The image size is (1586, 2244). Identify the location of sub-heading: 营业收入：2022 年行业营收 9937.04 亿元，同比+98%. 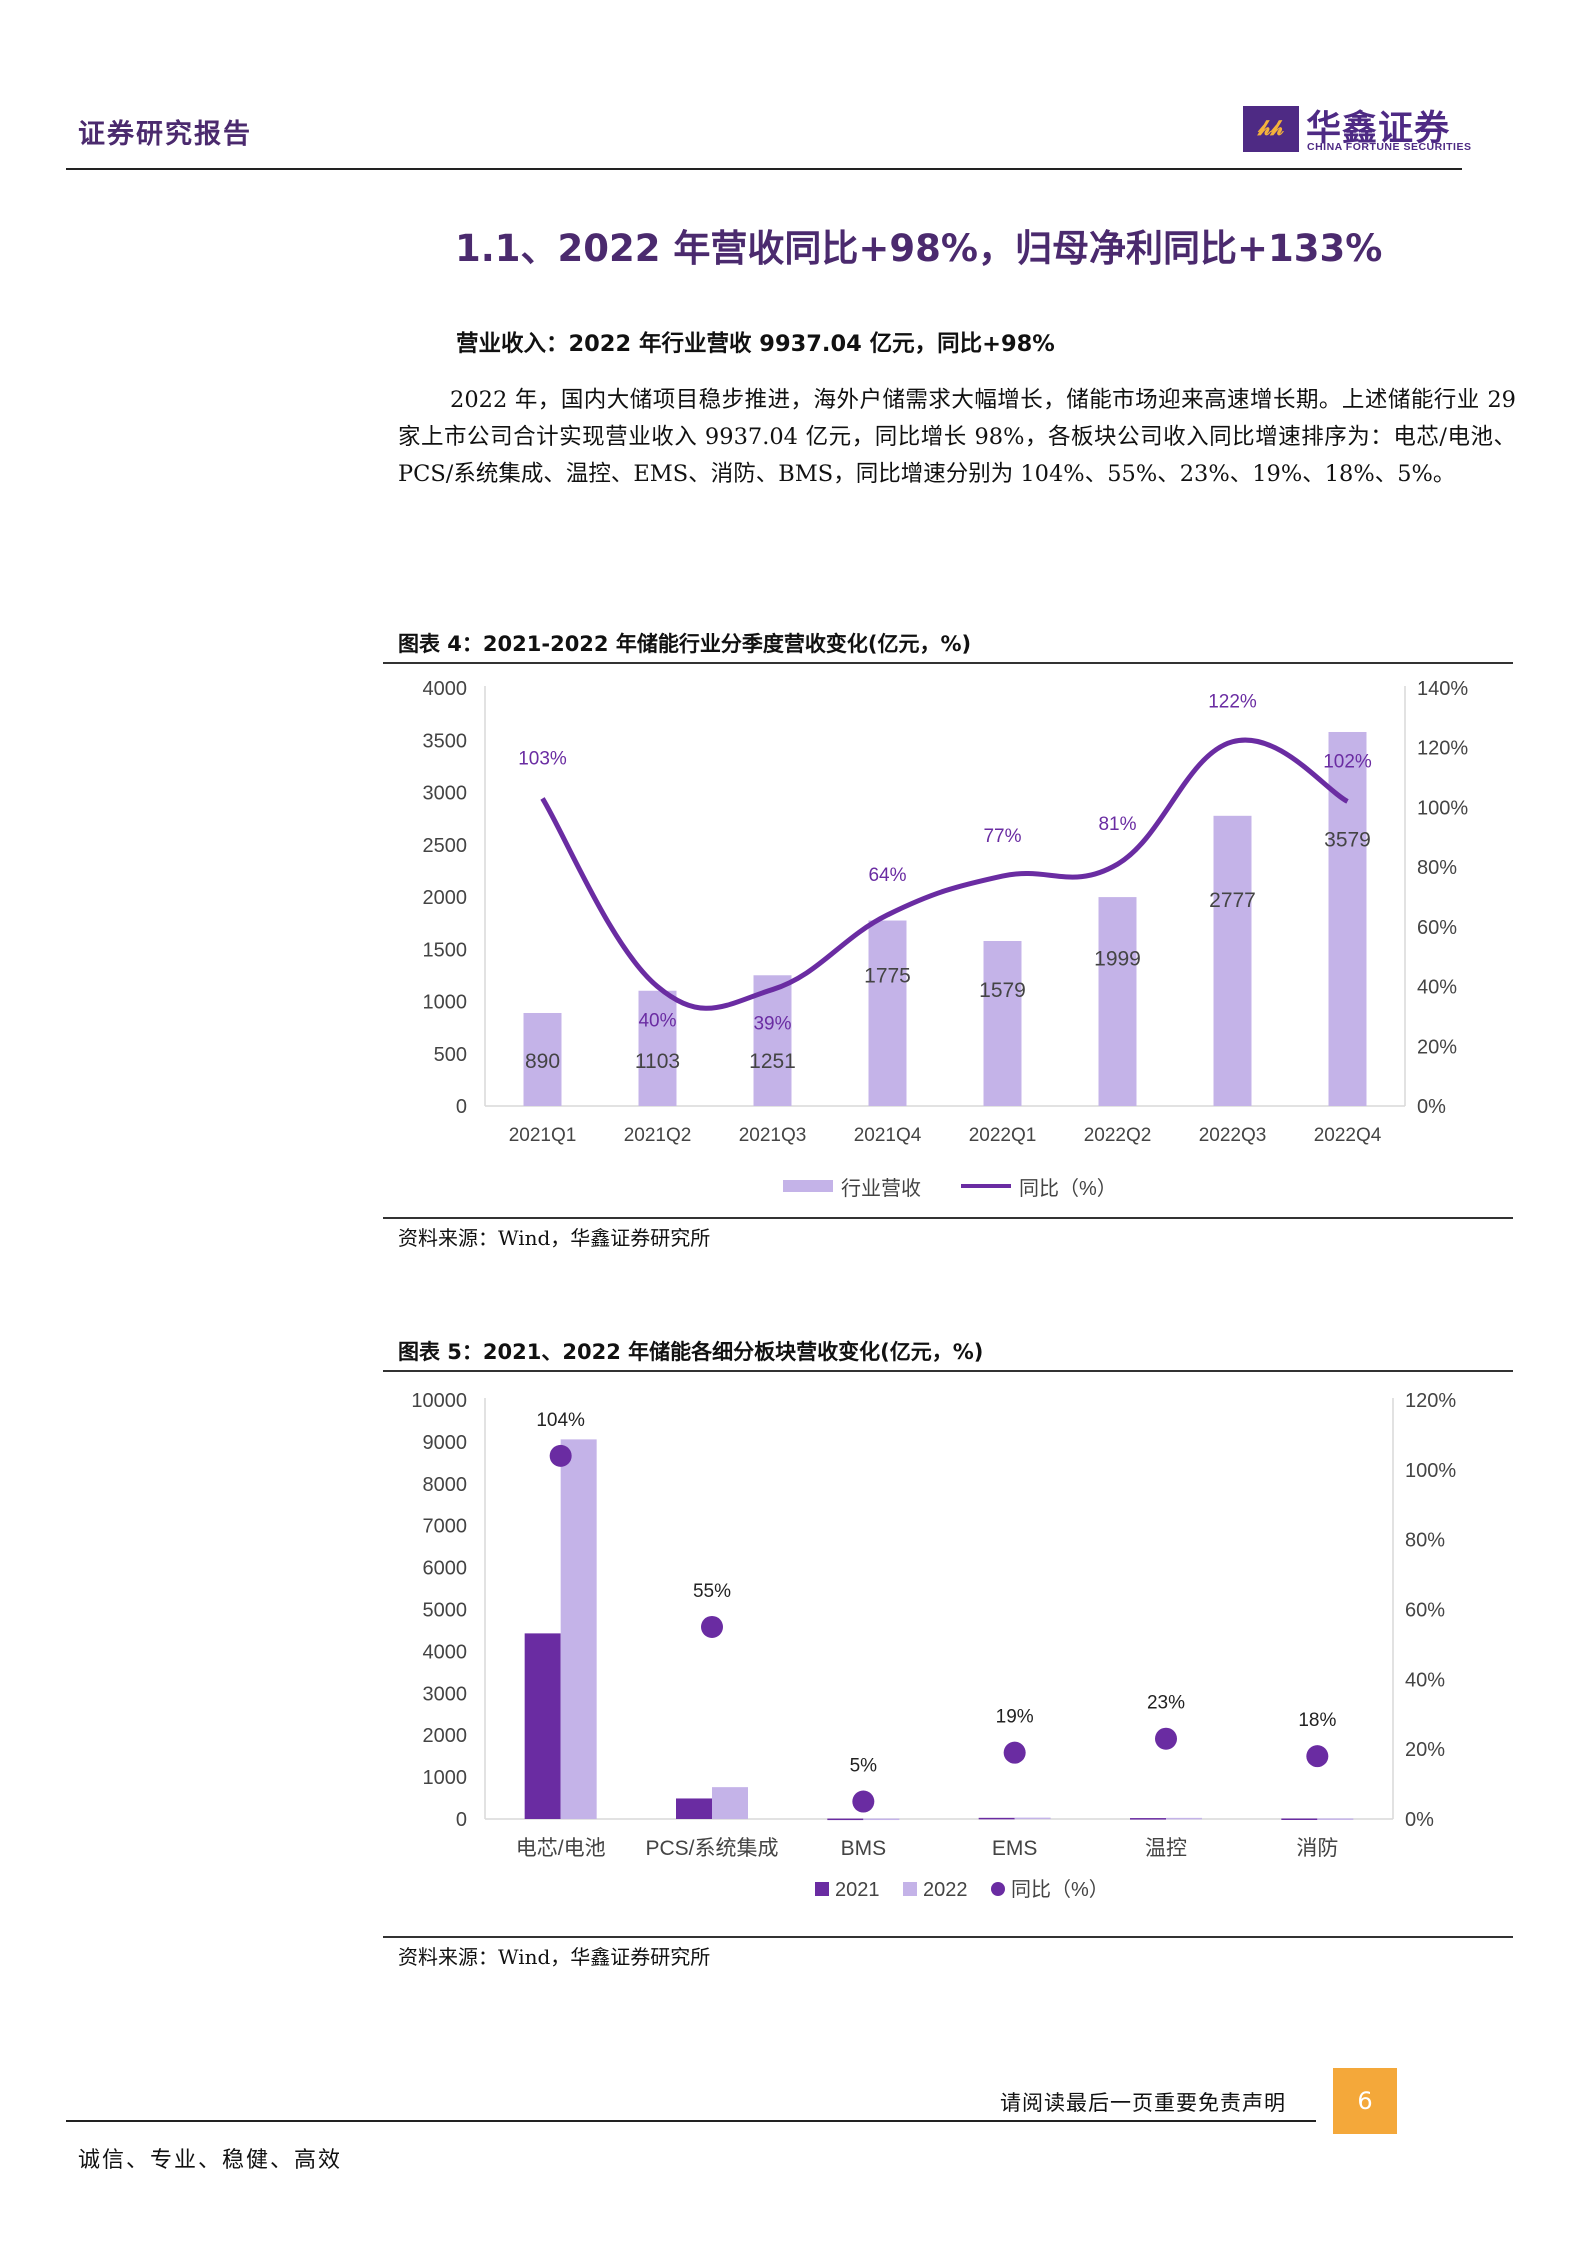
(755, 344).